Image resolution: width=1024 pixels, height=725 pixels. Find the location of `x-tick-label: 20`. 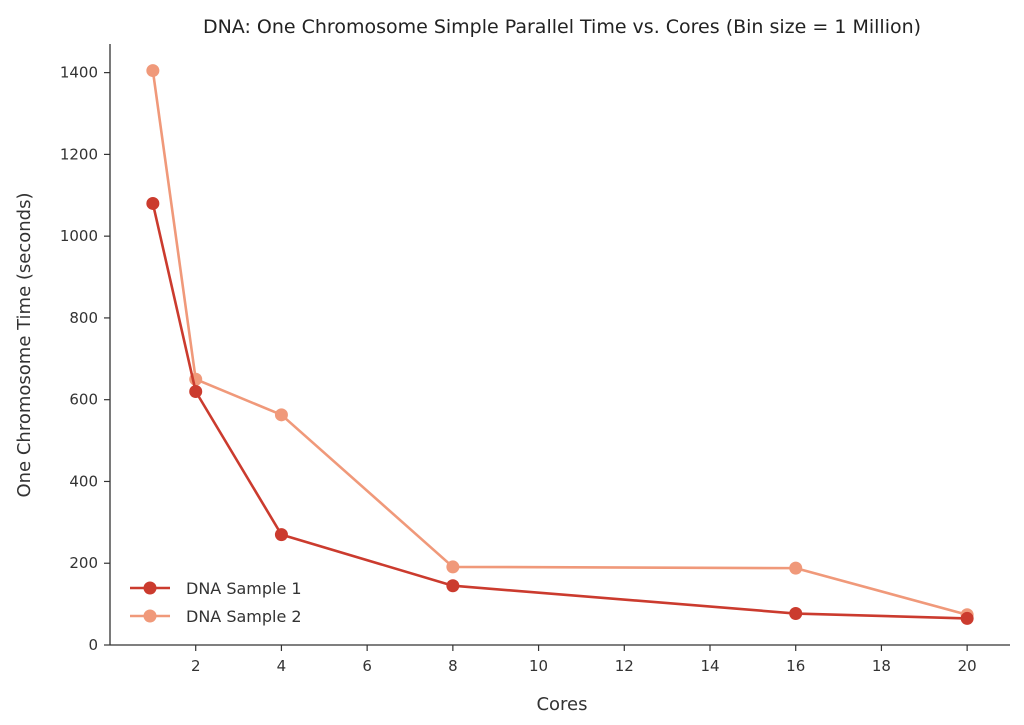

x-tick-label: 20 is located at coordinates (967, 666).